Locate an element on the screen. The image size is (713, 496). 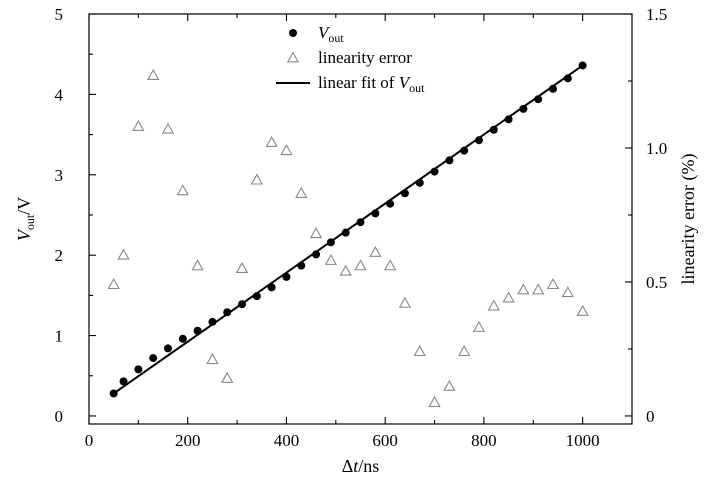
right-y-axis-title: linearity error (%) is located at coordinates (688, 219).